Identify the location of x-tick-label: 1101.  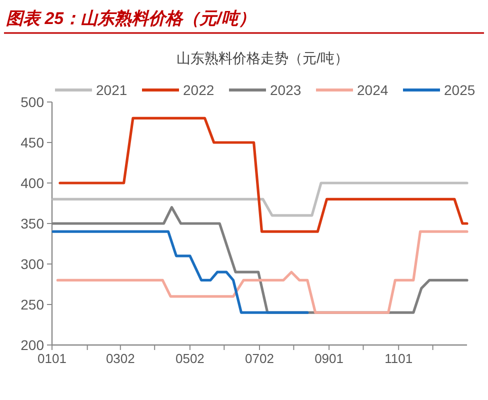
(398, 358).